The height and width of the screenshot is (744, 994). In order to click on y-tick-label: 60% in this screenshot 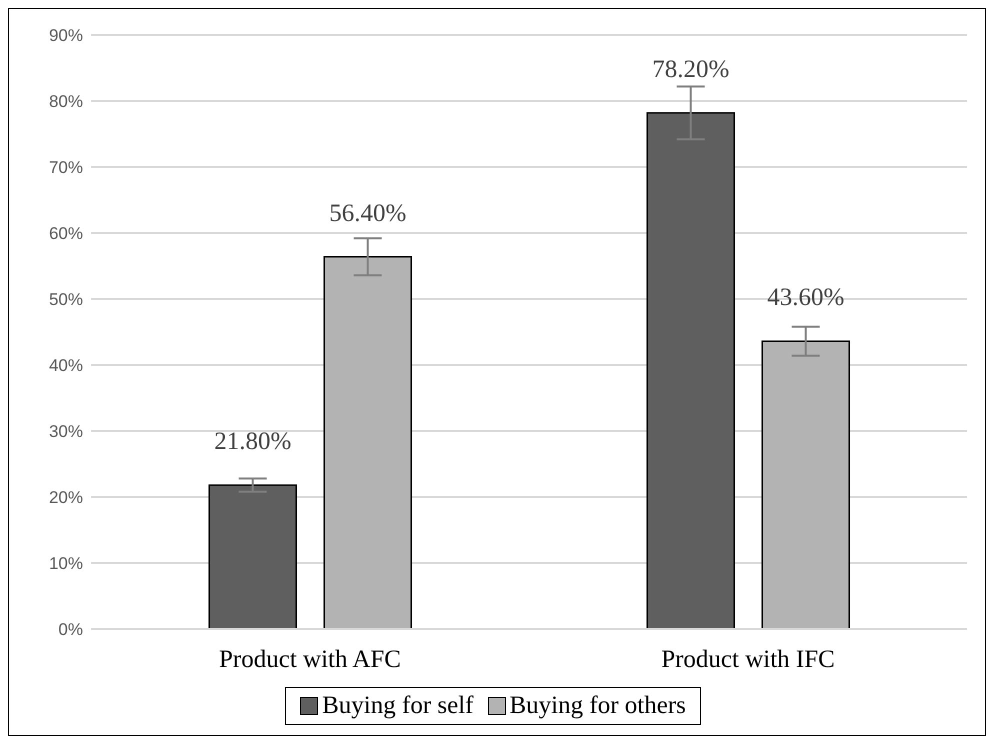, I will do `click(65, 234)`.